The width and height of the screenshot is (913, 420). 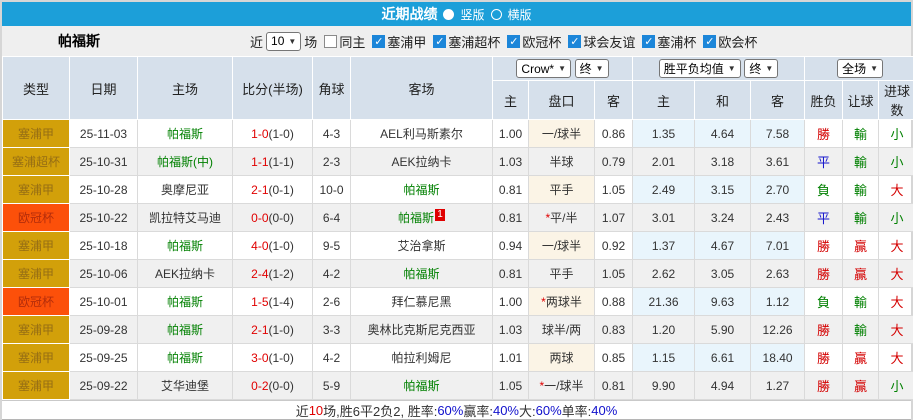 I want to click on home-team: 凯拉特艾马迪, so click(x=185, y=218).